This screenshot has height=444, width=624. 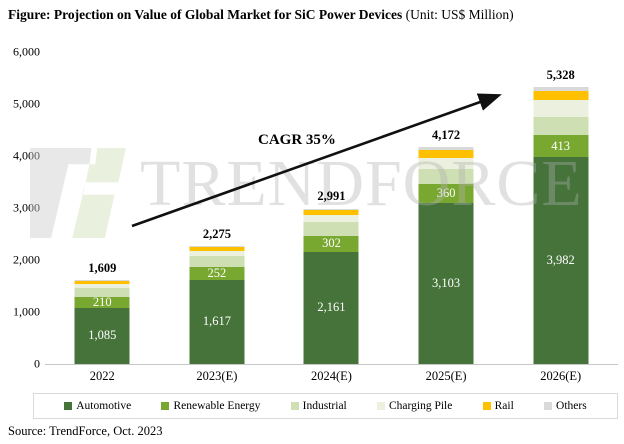 I want to click on stacked-bar-2023-e-: 1,617 252, so click(x=217, y=304).